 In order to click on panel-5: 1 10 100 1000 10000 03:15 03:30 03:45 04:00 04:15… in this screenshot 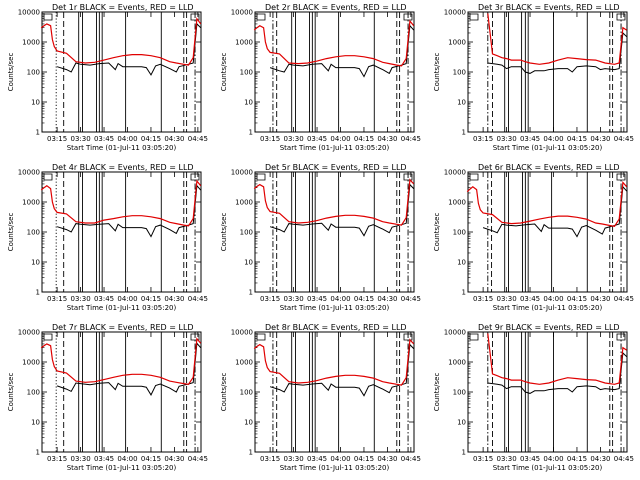, I will do `click(320, 237)`.